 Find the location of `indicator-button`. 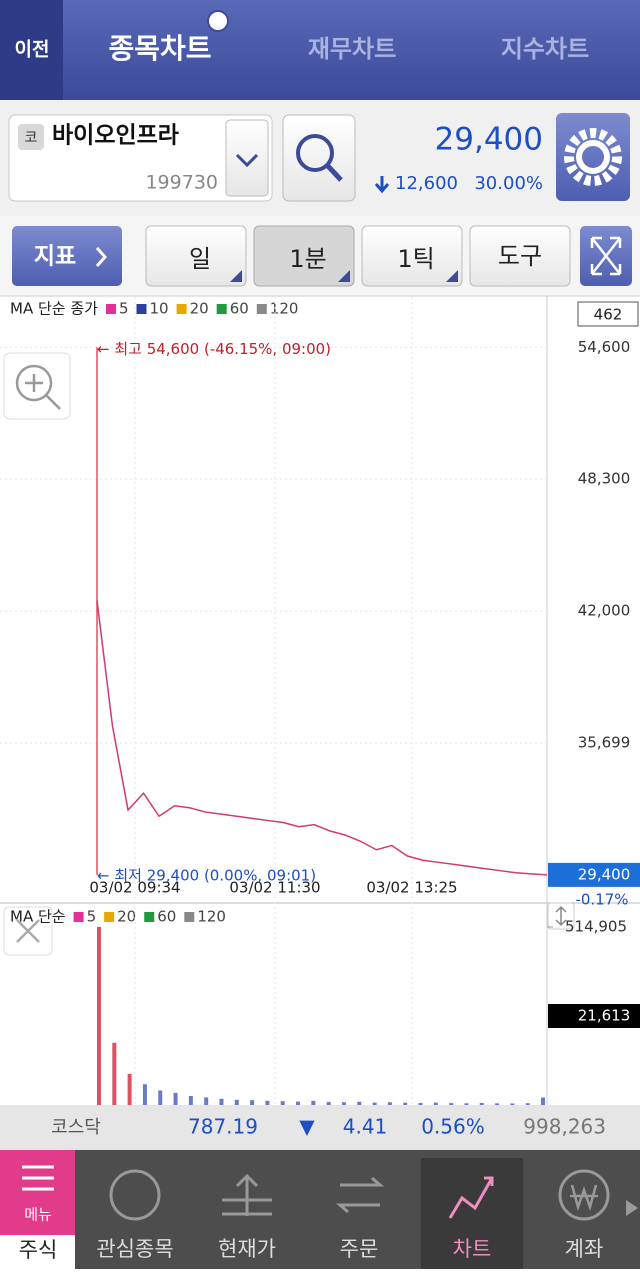

indicator-button is located at coordinates (67, 256).